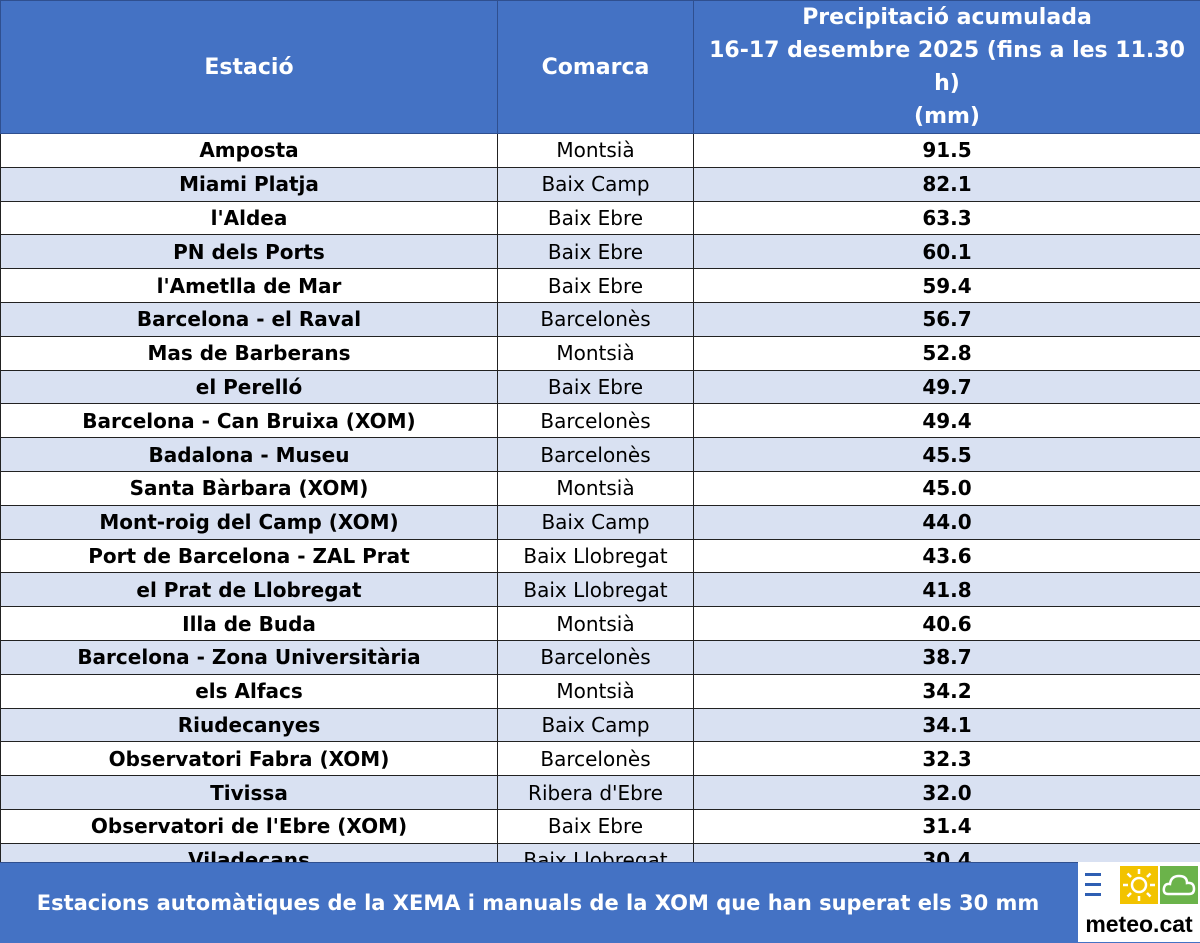 This screenshot has height=943, width=1200. Describe the element at coordinates (596, 793) in the screenshot. I see `county-cell: Ribera d'Ebre` at that location.